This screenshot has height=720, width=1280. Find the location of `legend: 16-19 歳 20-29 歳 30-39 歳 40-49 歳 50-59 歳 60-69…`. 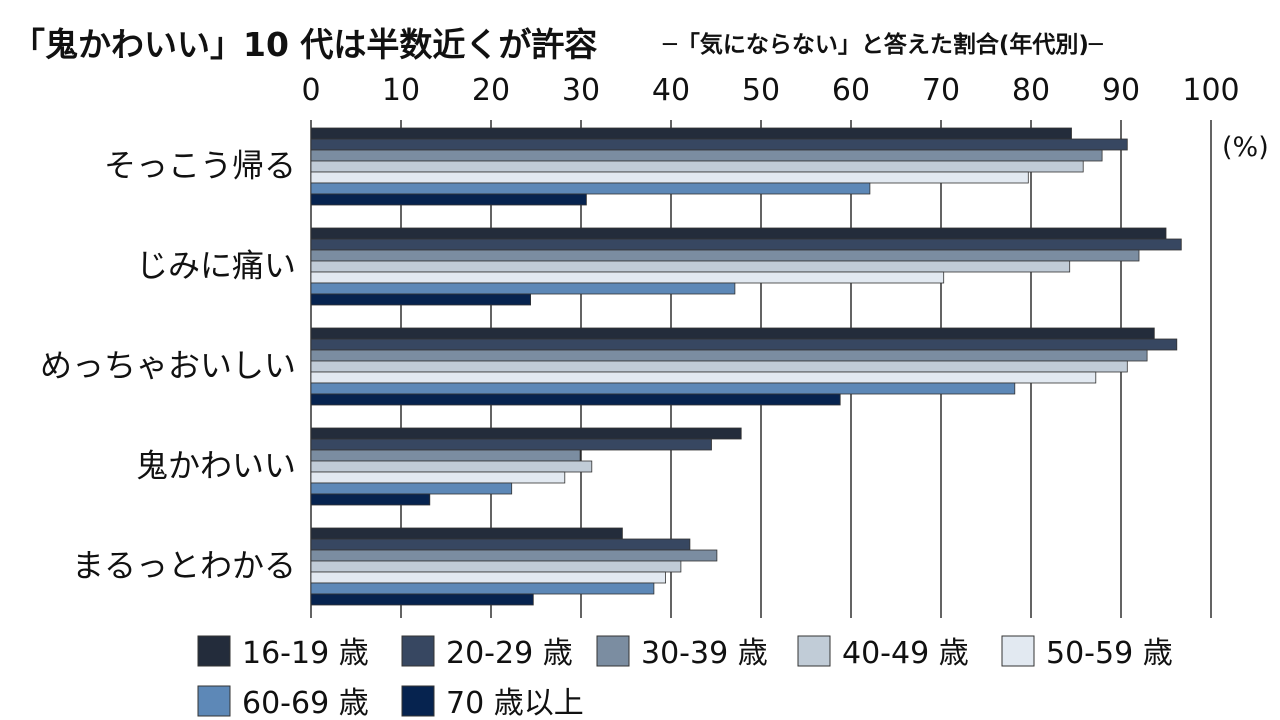

legend: 16-19 歳 20-29 歳 30-39 歳 40-49 歳 50-59 歳 60-69… is located at coordinates (685, 677).